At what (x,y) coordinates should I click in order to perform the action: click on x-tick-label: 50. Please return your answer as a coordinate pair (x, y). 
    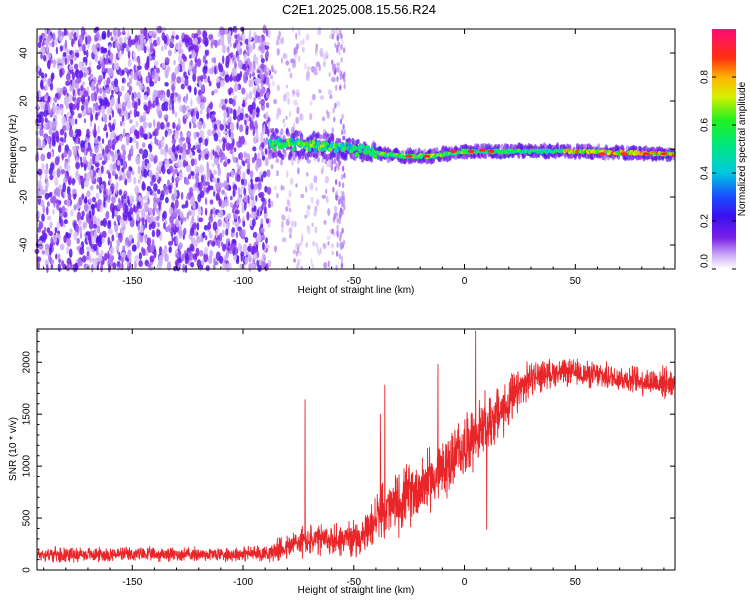
    Looking at the image, I should click on (576, 281).